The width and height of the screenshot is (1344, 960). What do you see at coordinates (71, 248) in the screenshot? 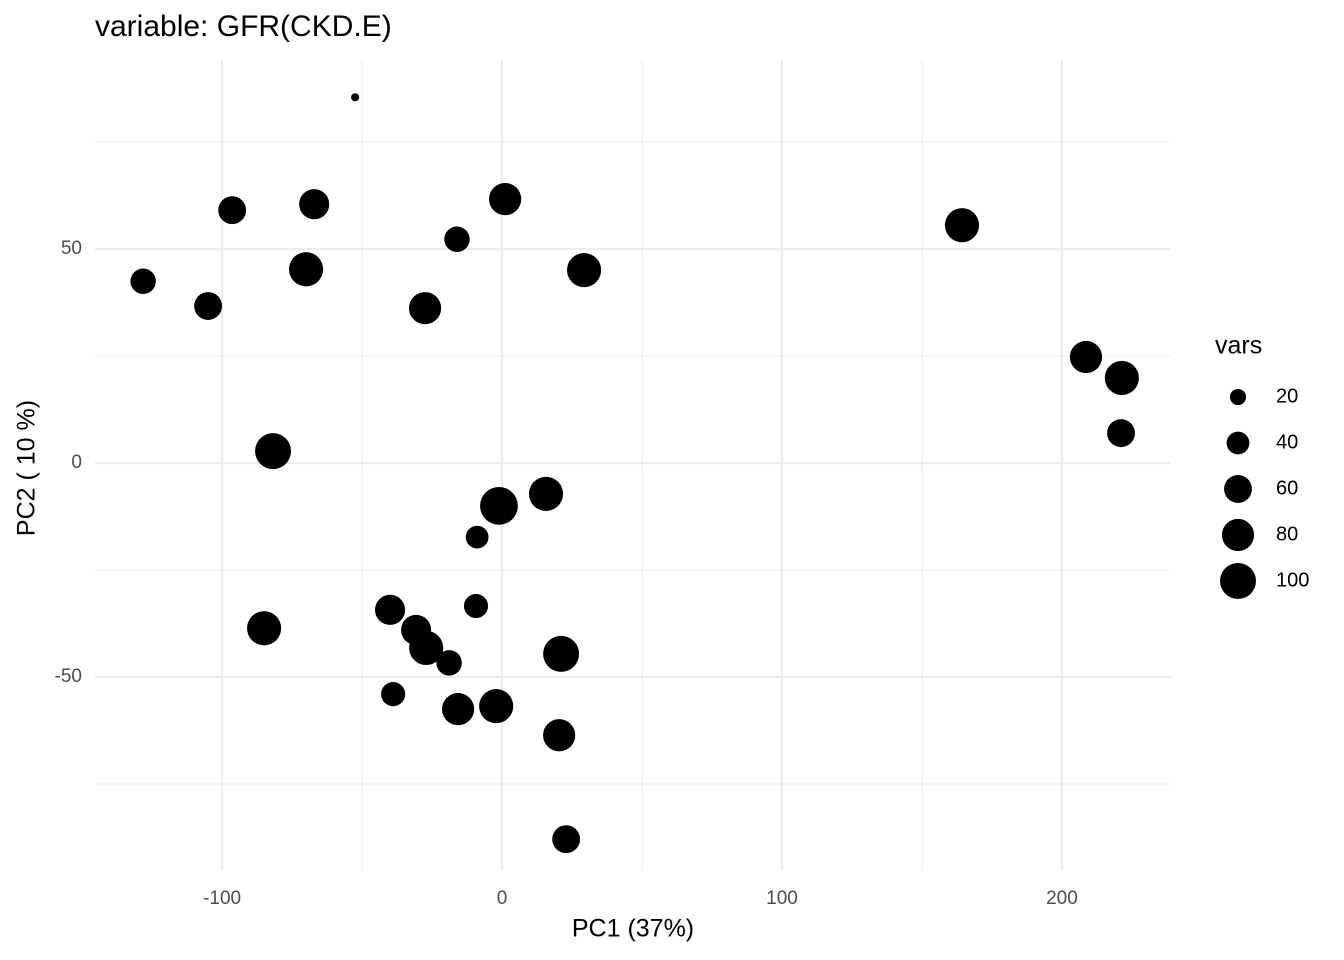
I see `y-tick-label: 50` at bounding box center [71, 248].